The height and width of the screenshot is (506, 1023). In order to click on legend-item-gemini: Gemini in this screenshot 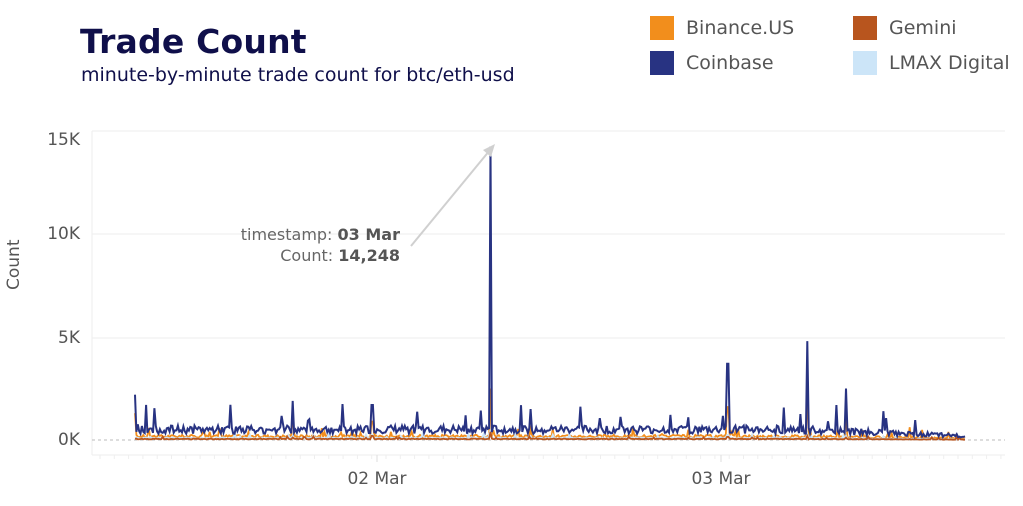, I will do `click(905, 28)`.